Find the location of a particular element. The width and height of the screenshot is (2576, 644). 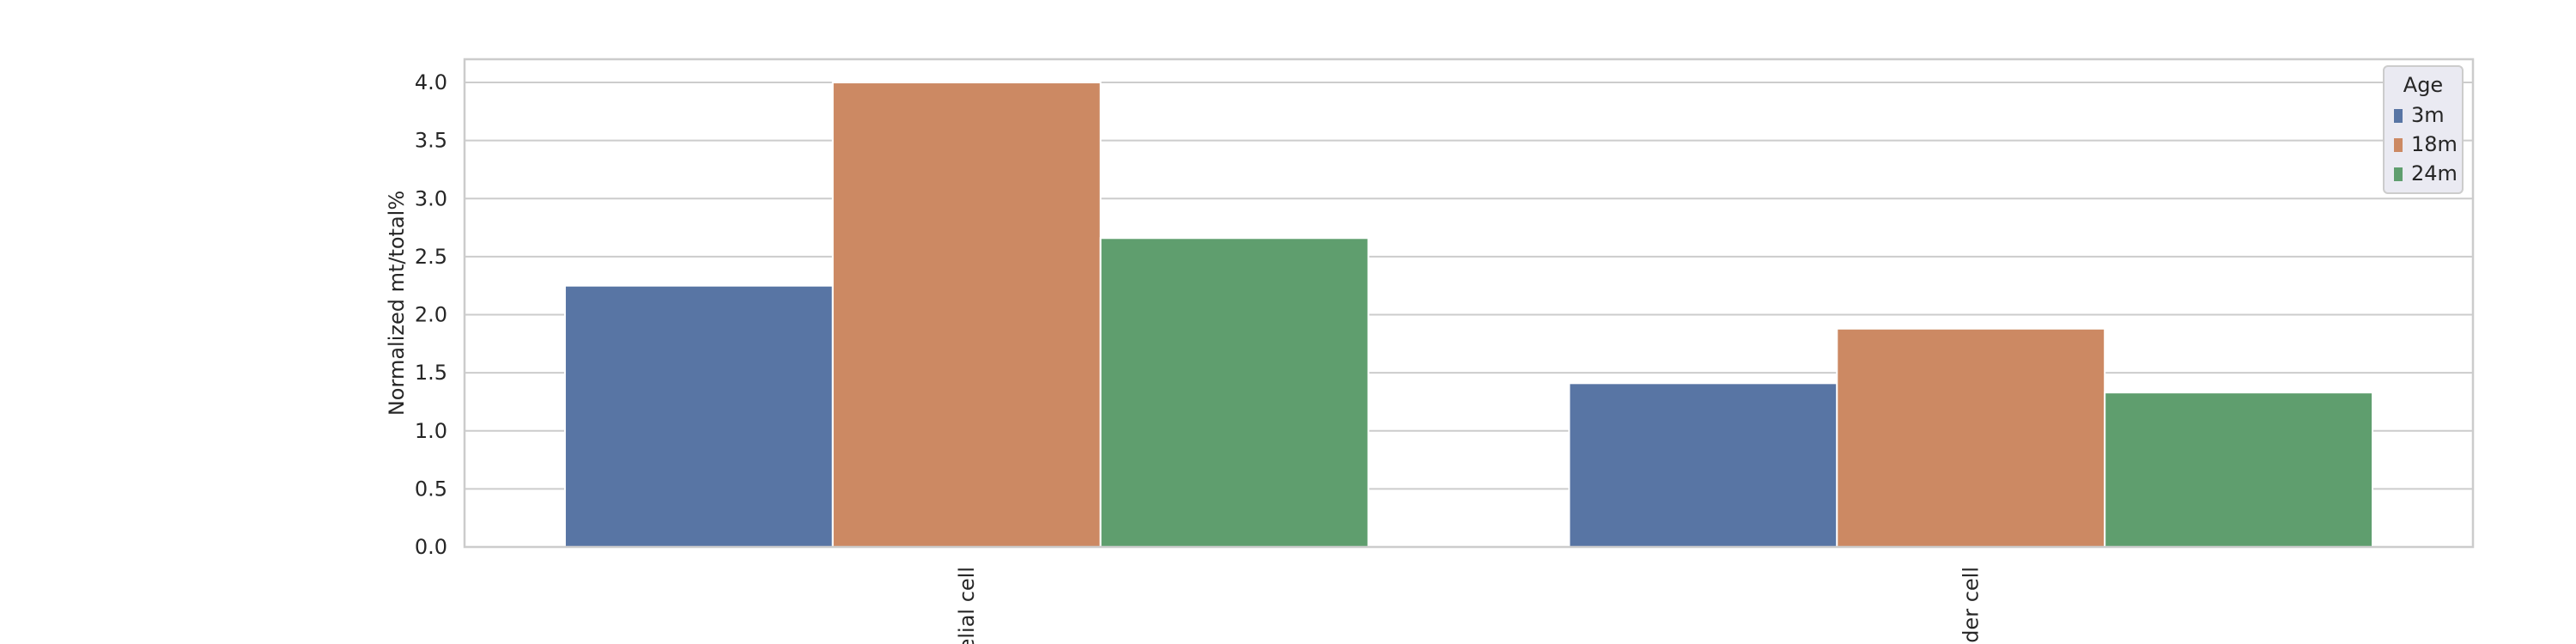

y-tick-label: 1.5 is located at coordinates (431, 373).